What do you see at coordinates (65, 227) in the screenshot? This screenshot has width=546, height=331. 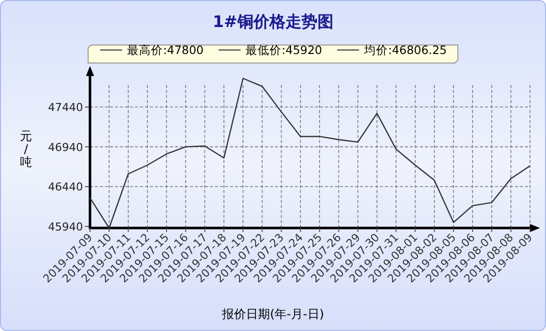 I see `y-tick-label: 45940` at bounding box center [65, 227].